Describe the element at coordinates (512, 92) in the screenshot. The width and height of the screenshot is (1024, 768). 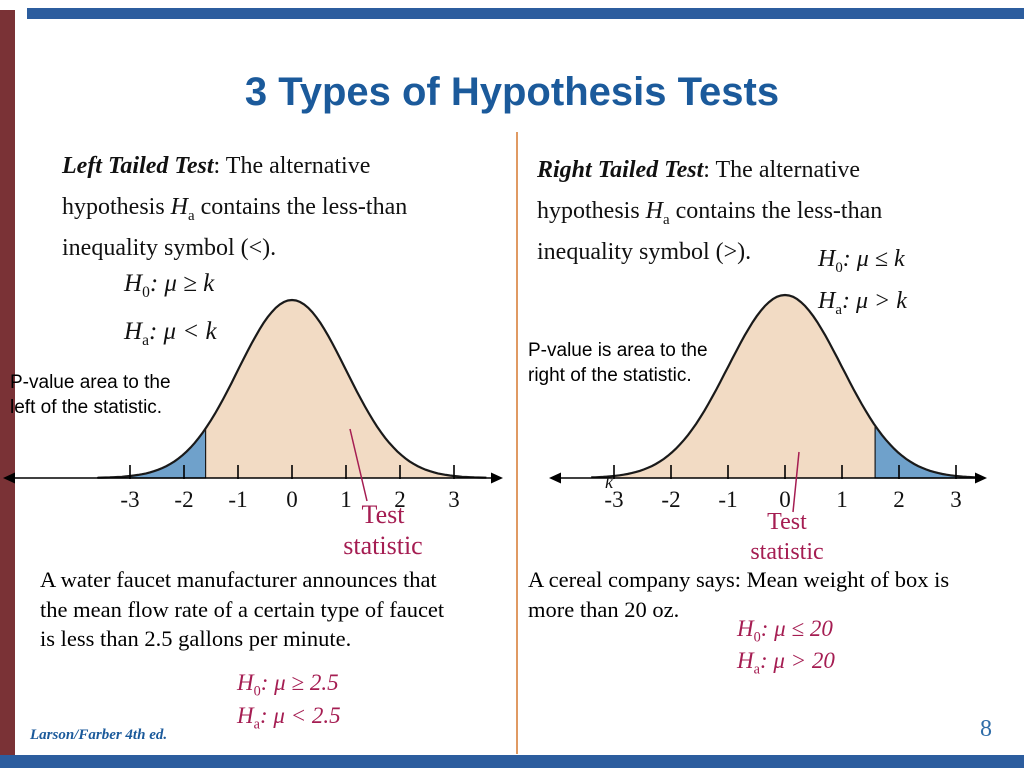
I see `slide-title: 3 Types of Hypothesis Tests` at that location.